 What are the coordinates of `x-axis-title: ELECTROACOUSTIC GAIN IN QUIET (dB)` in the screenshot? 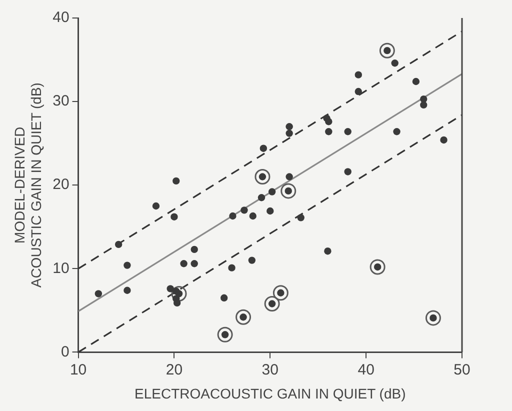 It's located at (270, 393).